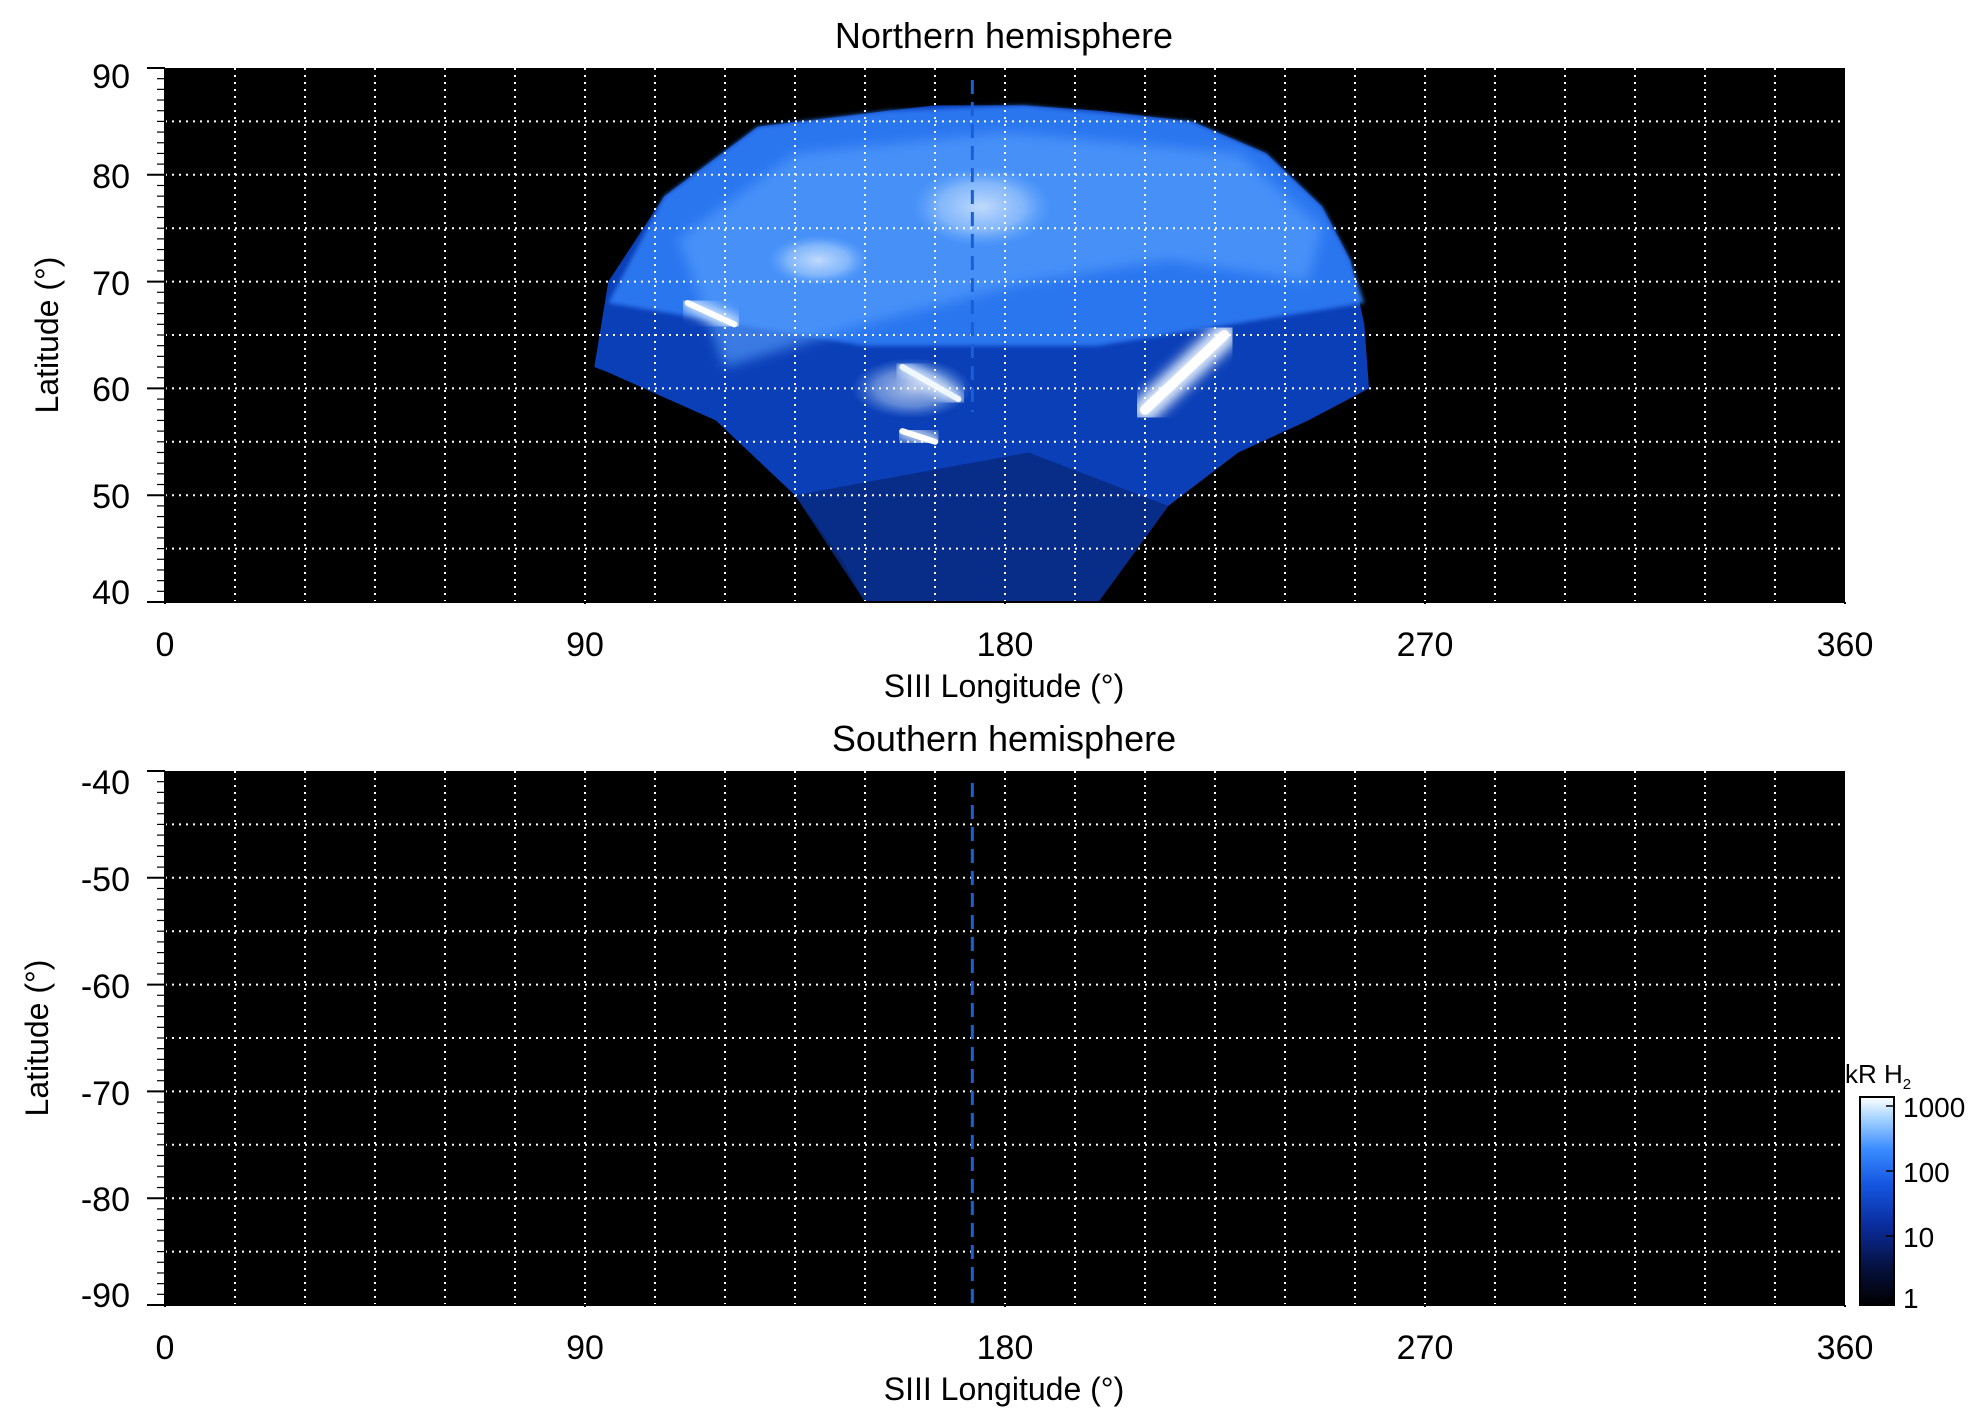 This screenshot has height=1423, width=1983. I want to click on colorbar-tick-label: 1000, so click(1934, 1107).